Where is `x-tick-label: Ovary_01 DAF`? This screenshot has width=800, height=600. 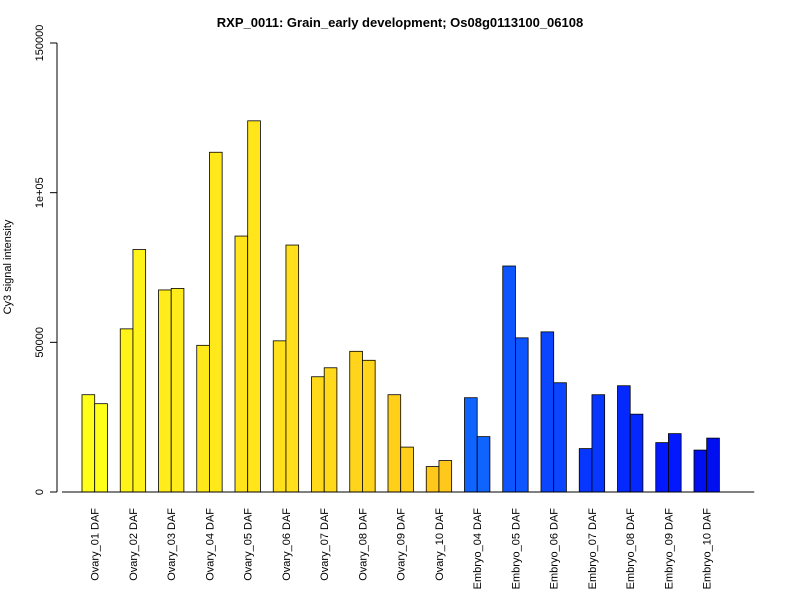 x-tick-label: Ovary_01 DAF is located at coordinates (96, 544).